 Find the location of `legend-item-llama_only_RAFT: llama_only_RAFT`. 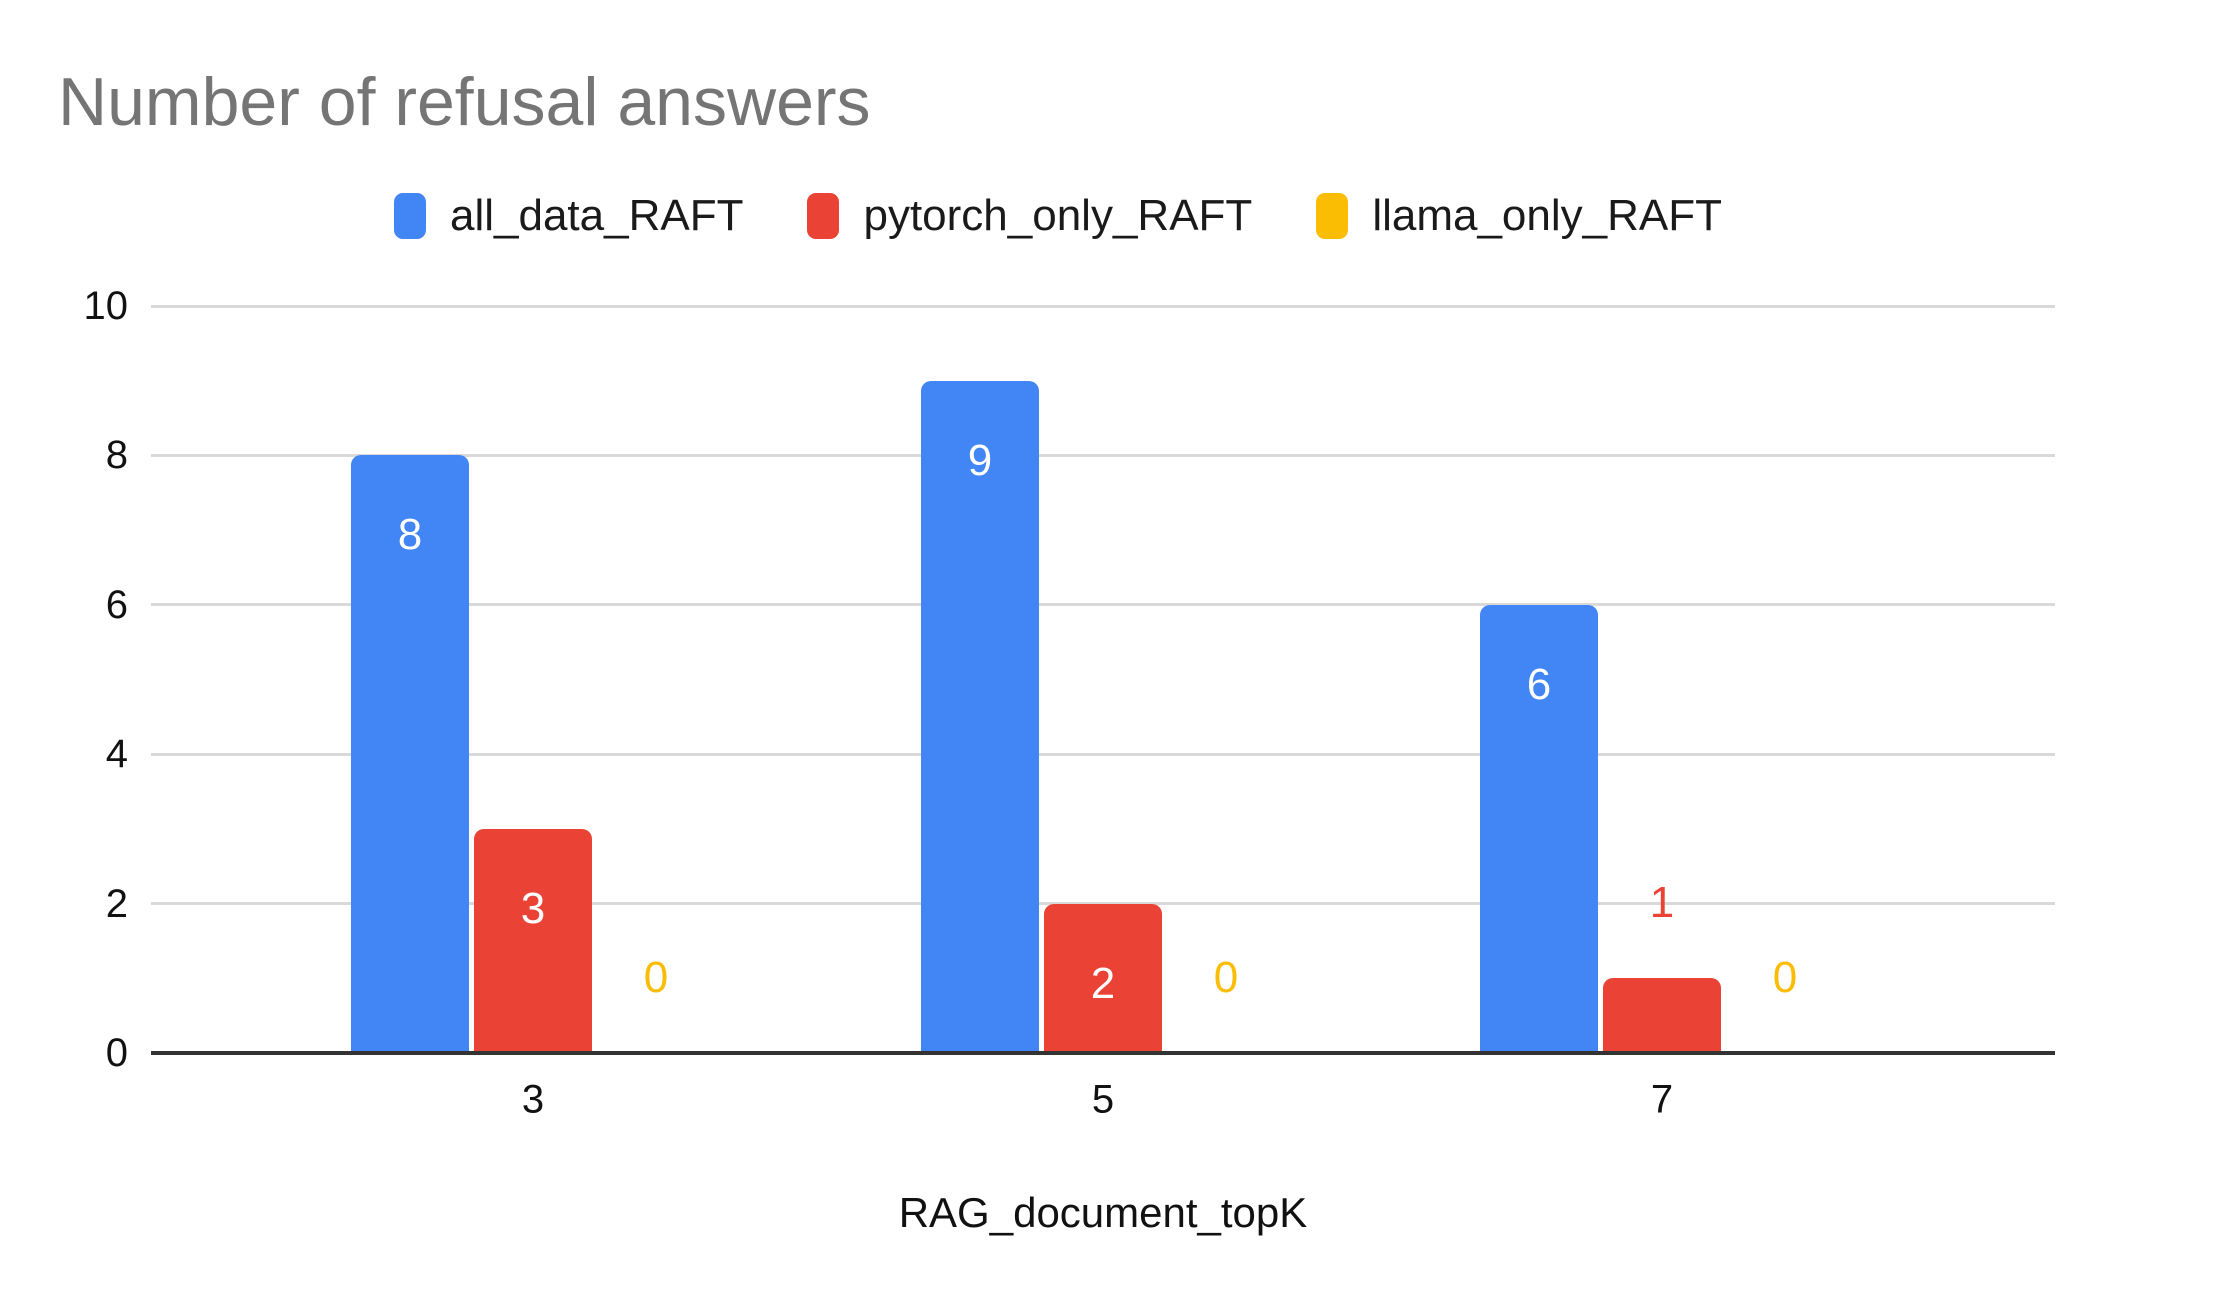

legend-item-llama_only_RAFT: llama_only_RAFT is located at coordinates (1519, 216).